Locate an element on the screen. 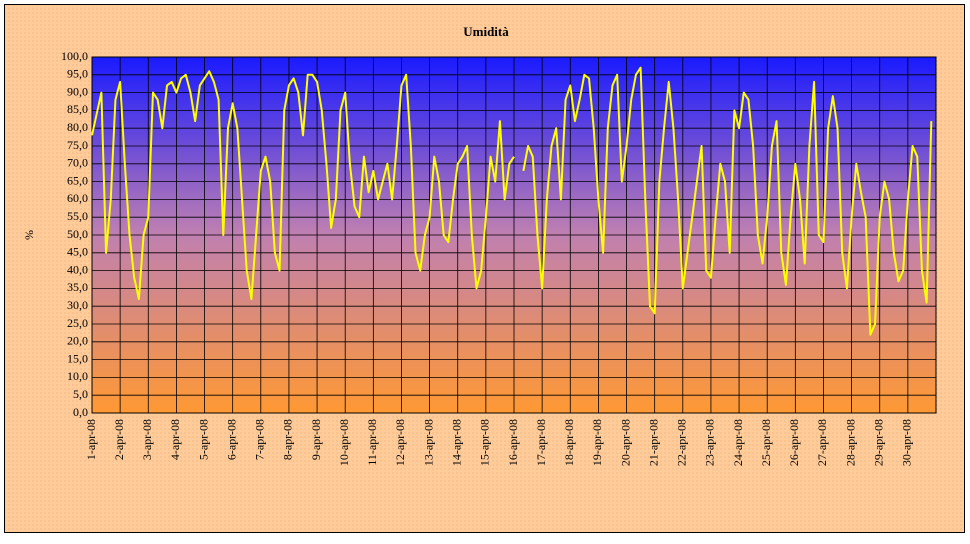  y-tick-label: 30,0 is located at coordinates (77, 305).